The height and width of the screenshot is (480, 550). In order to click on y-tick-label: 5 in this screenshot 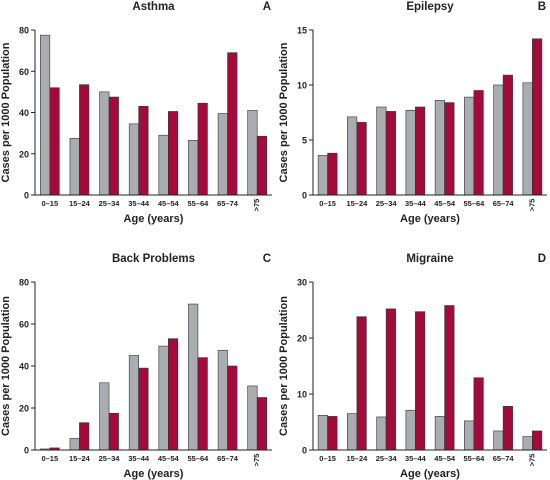, I will do `click(304, 141)`.